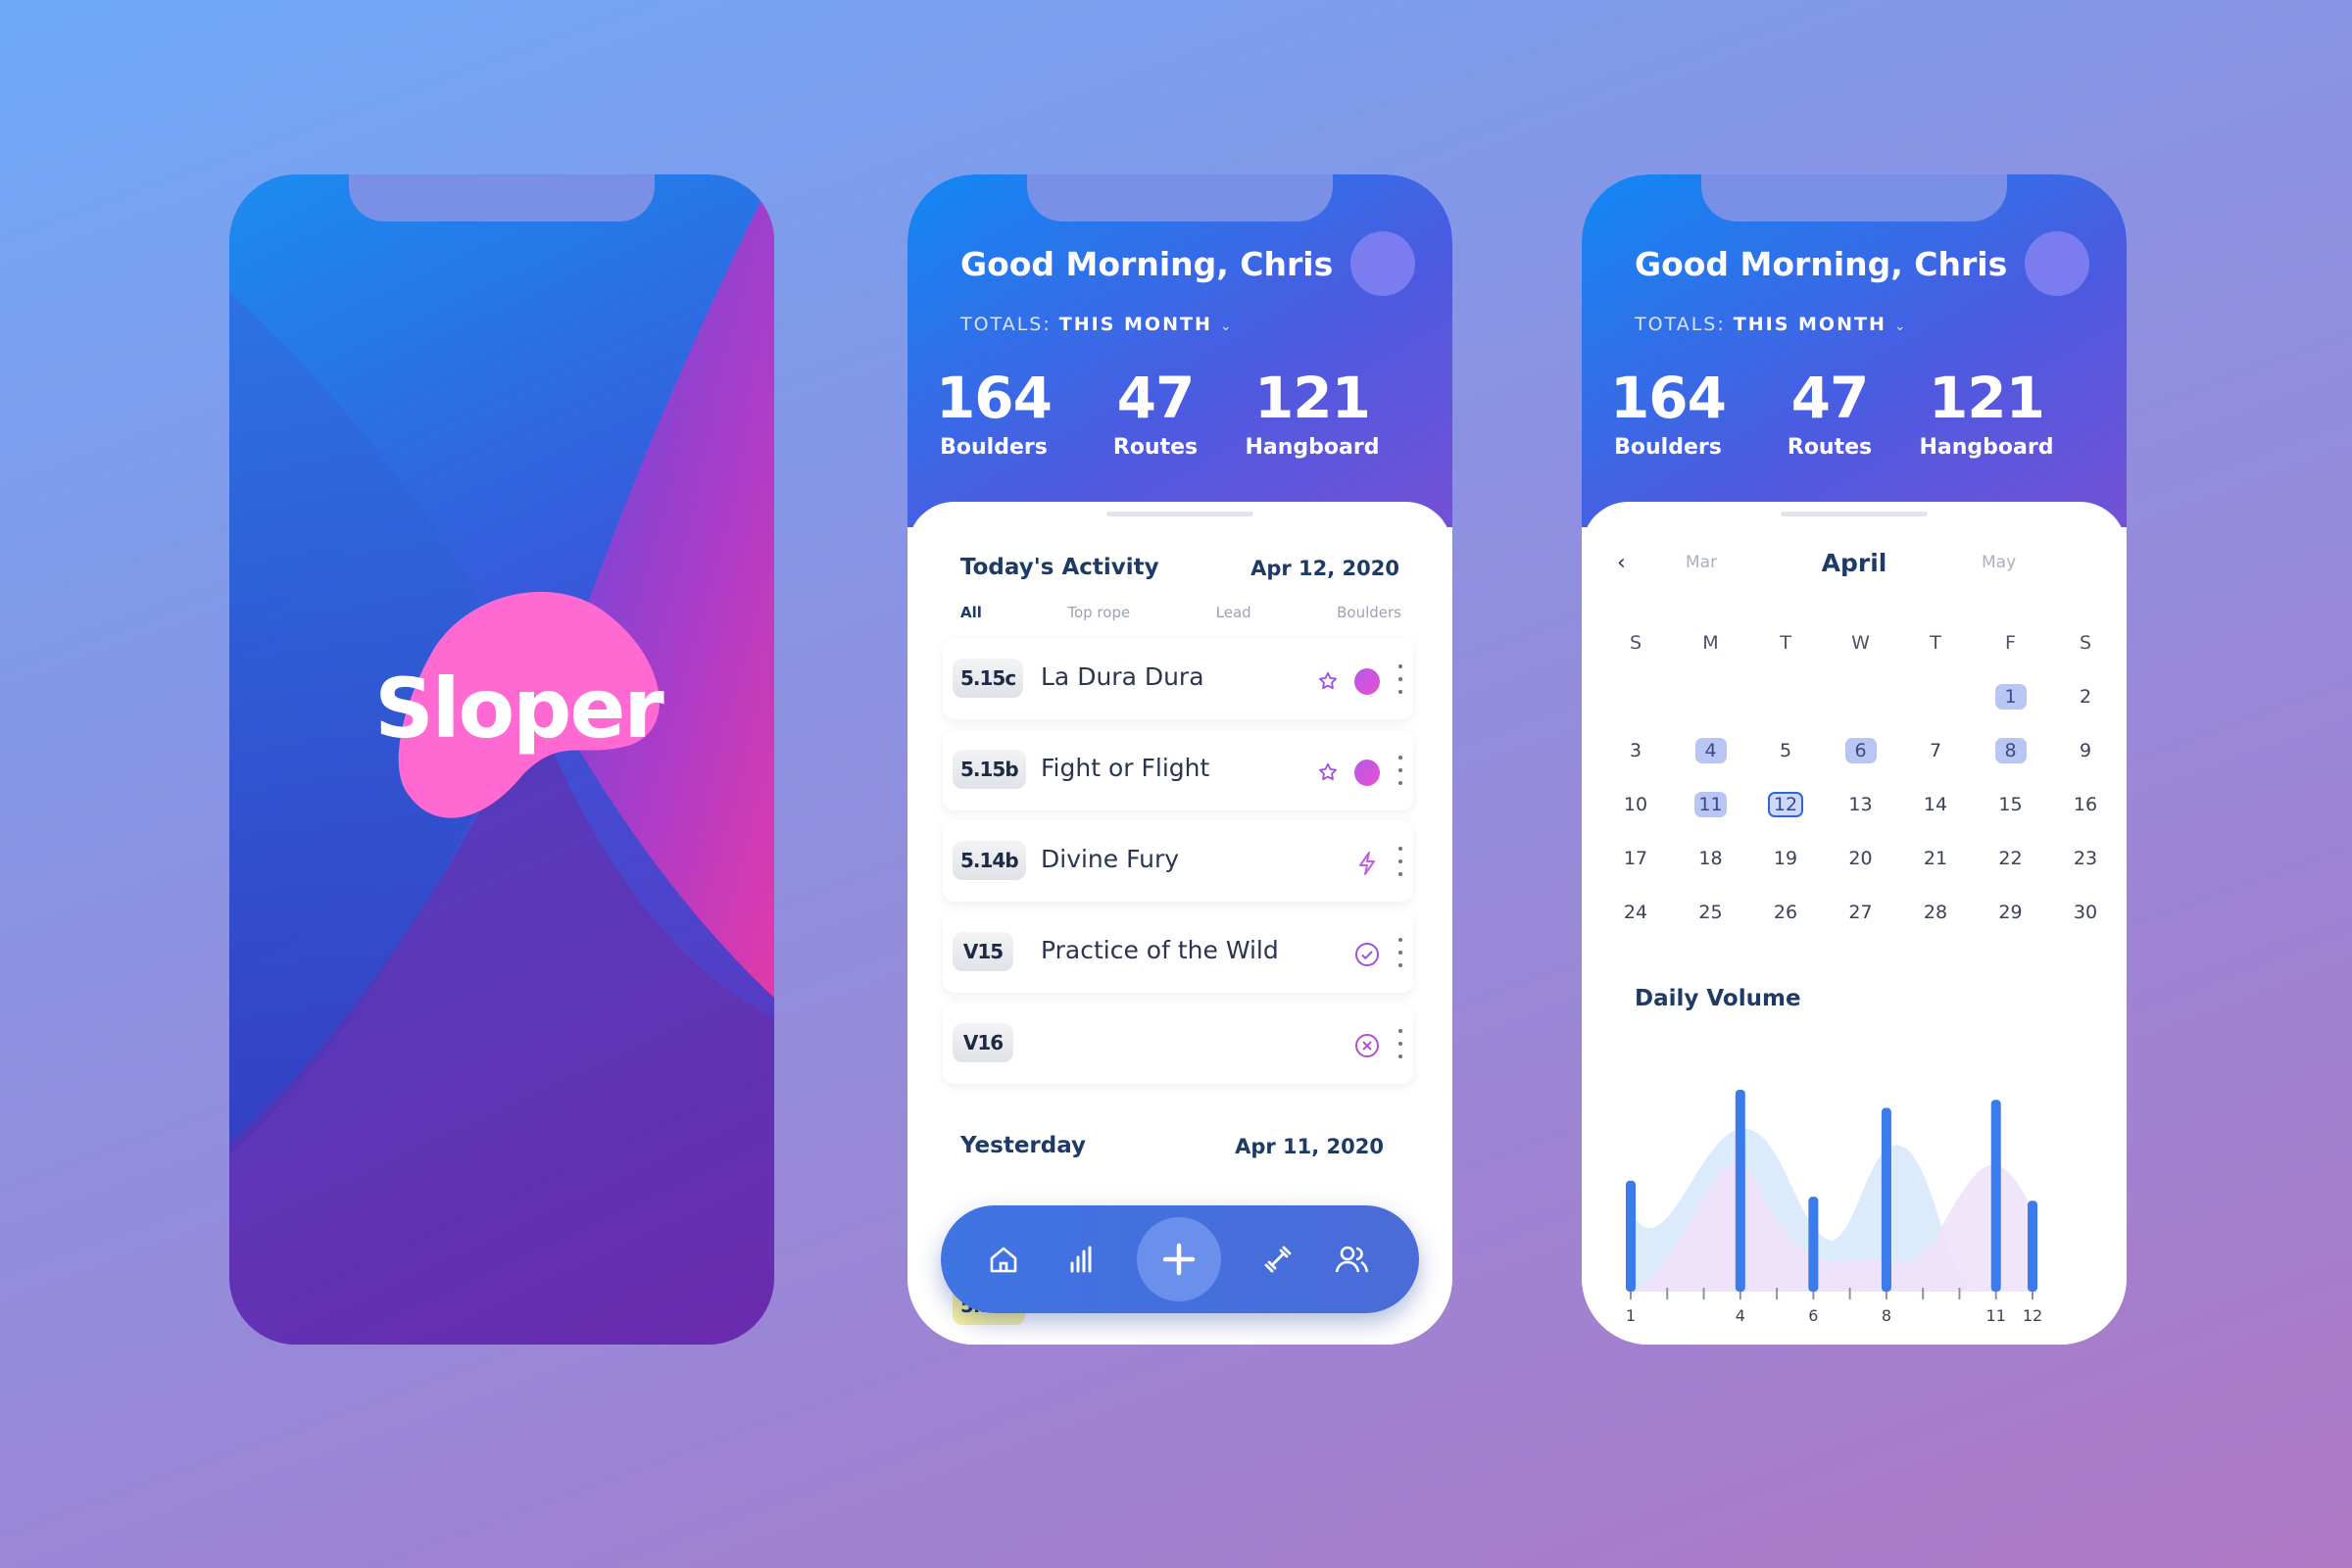 The width and height of the screenshot is (2352, 1568). Describe the element at coordinates (1635, 858) in the screenshot. I see `calendar-day: 17` at that location.